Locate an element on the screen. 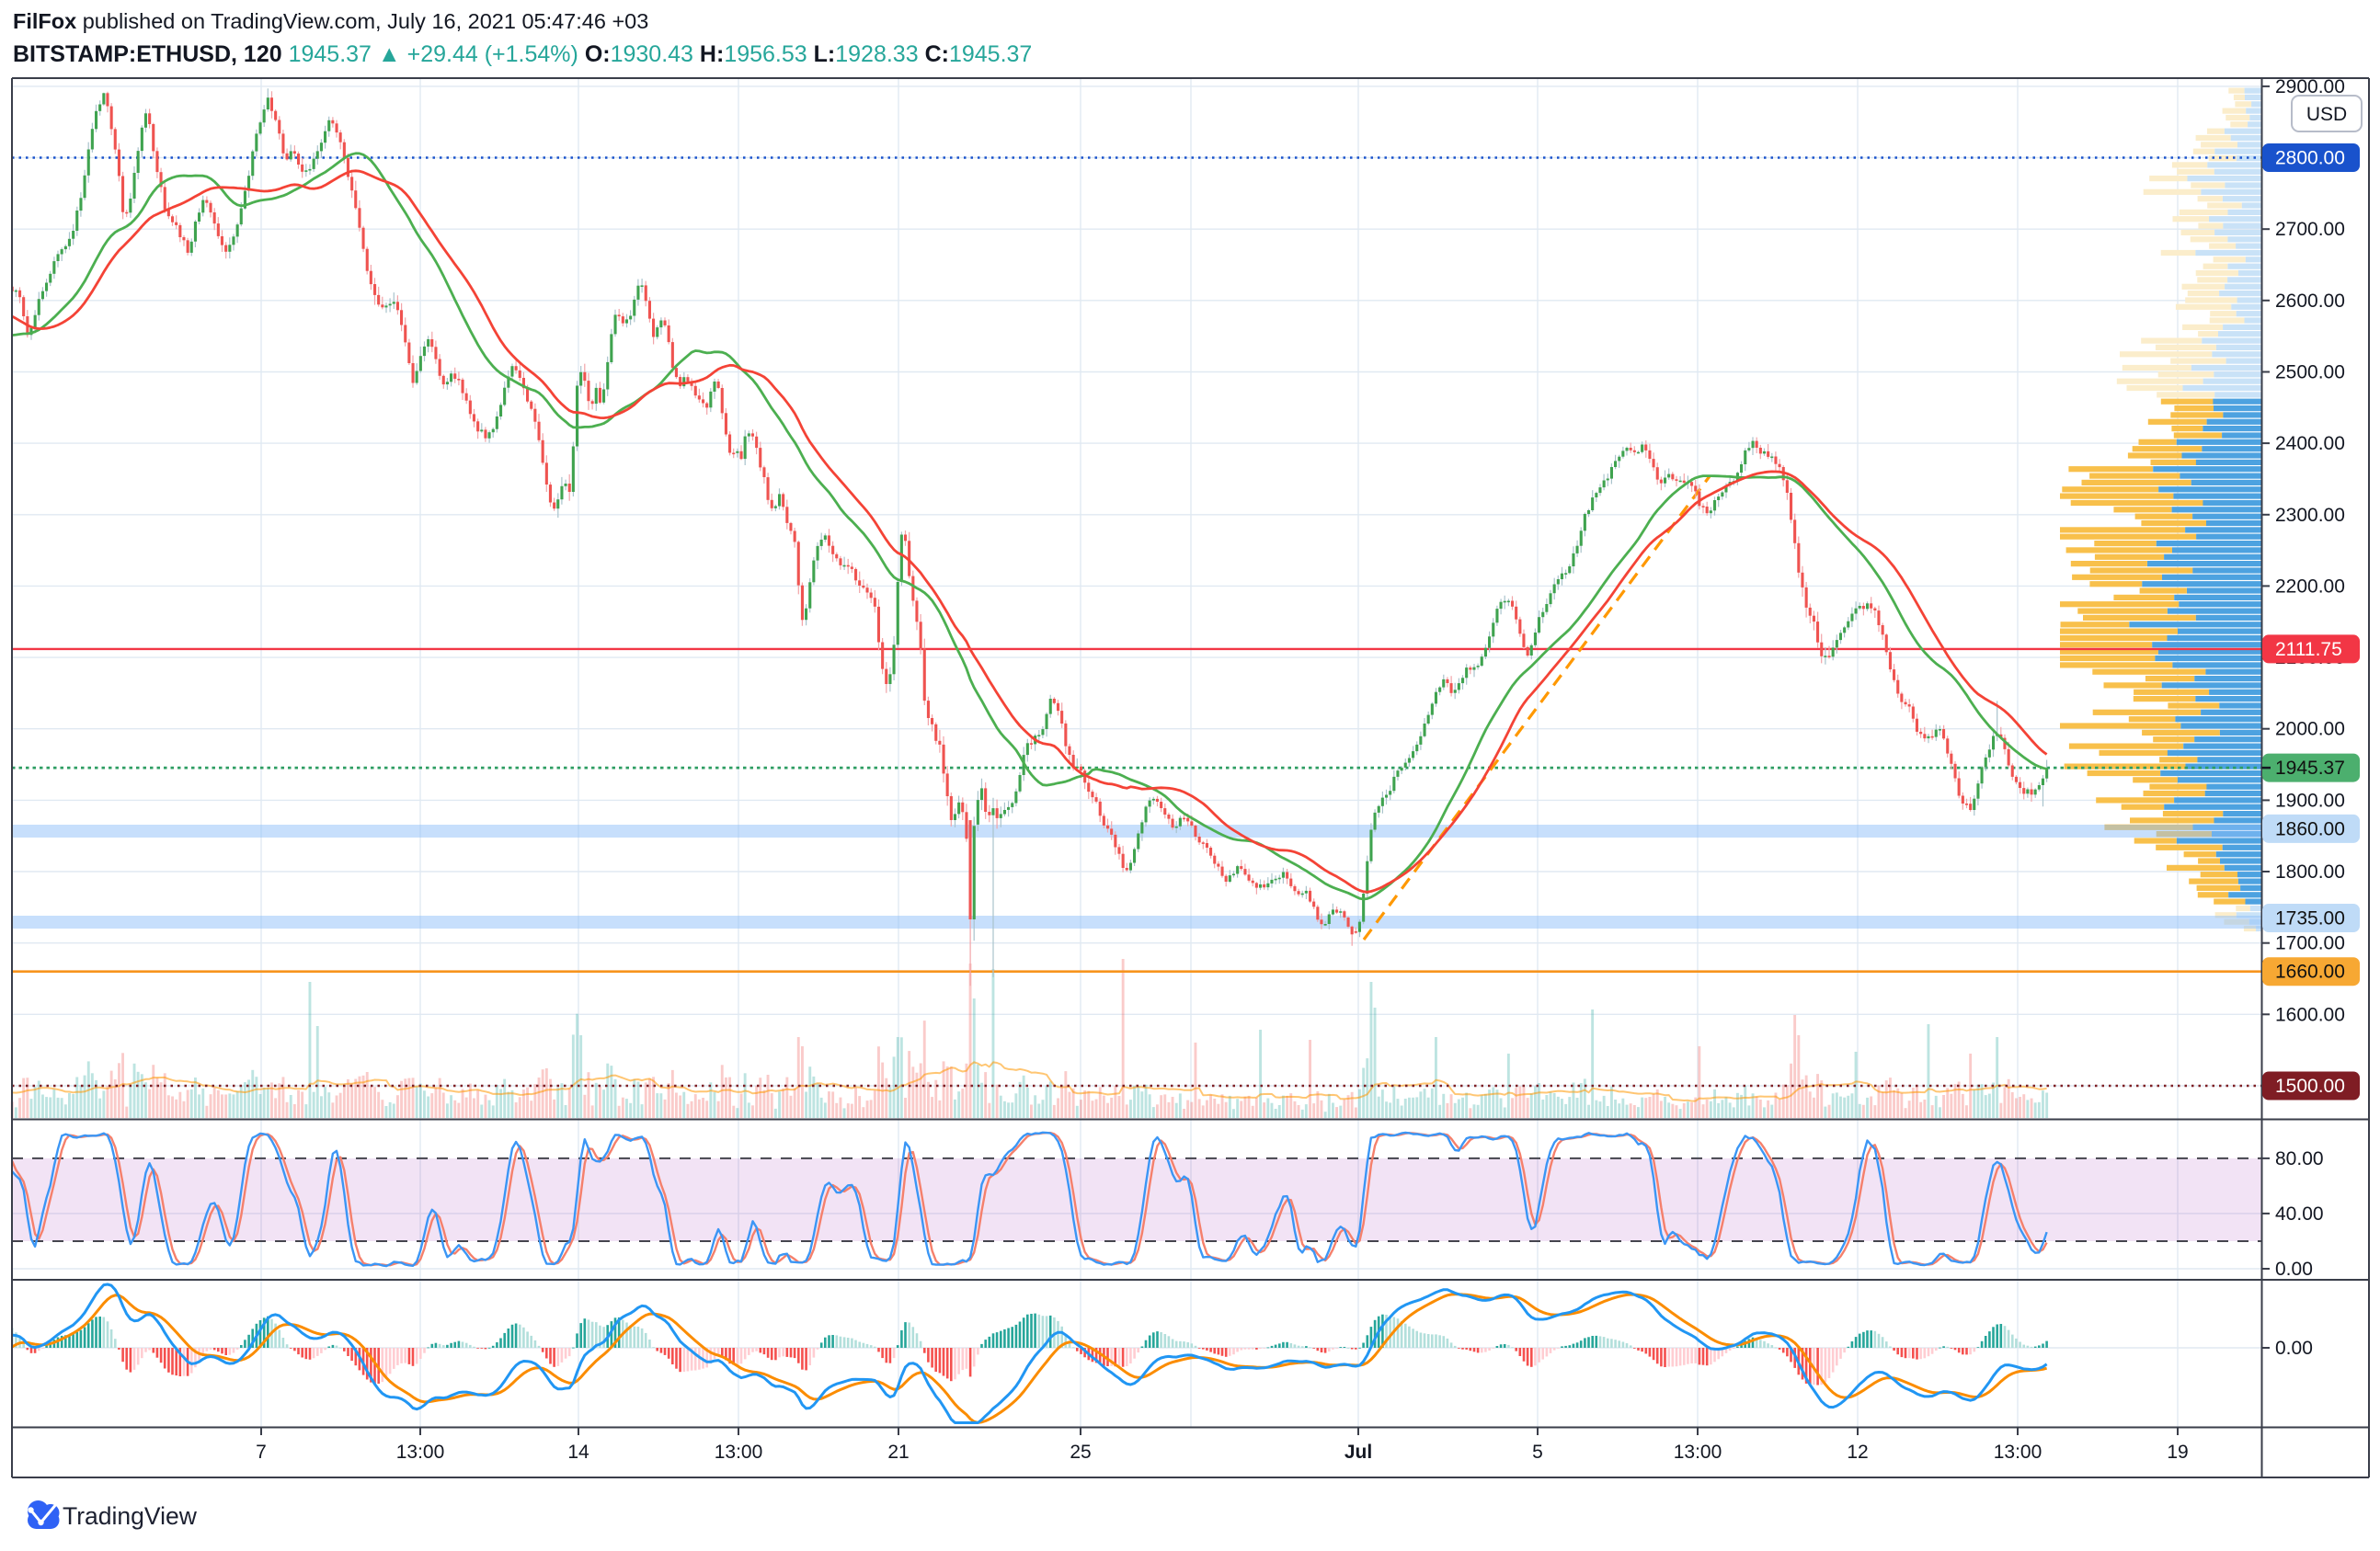 This screenshot has height=1551, width=2380. svg-text: USD is located at coordinates (2326, 114).